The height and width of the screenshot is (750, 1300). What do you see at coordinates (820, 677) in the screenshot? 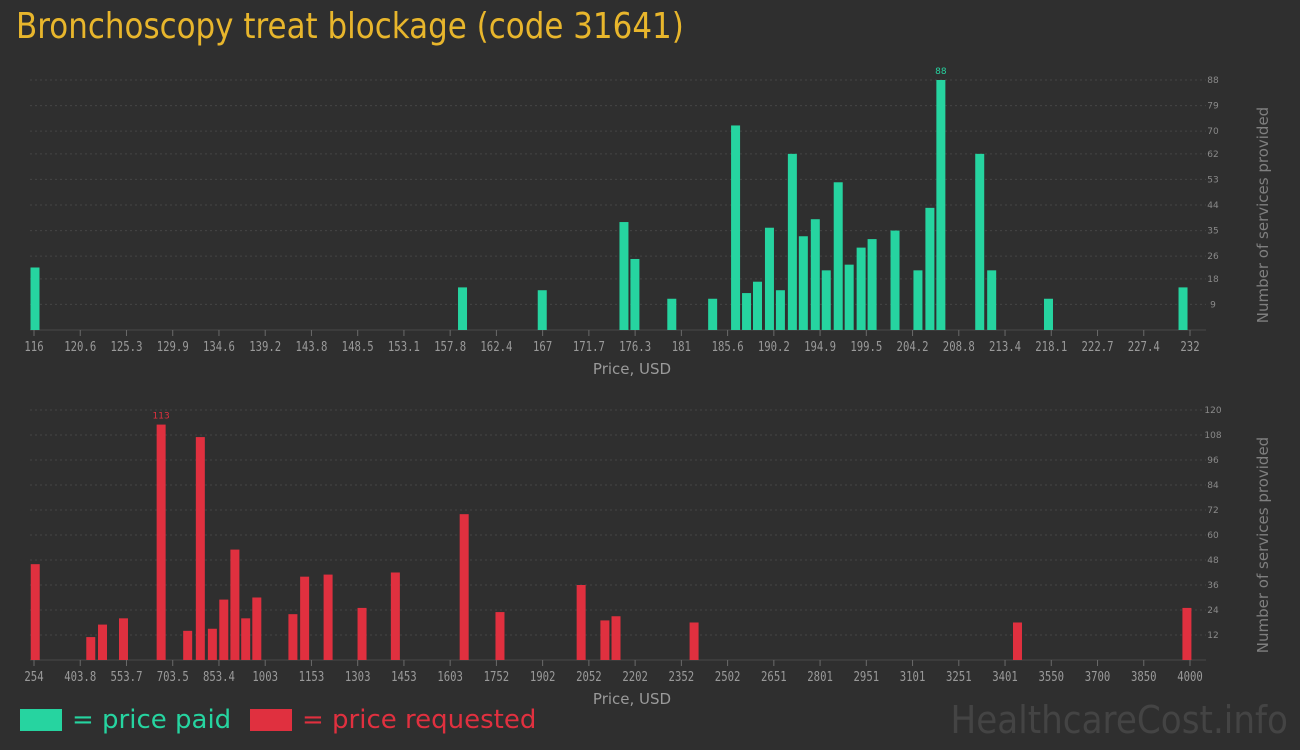
I see `x-tick-label: 2801` at bounding box center [820, 677].